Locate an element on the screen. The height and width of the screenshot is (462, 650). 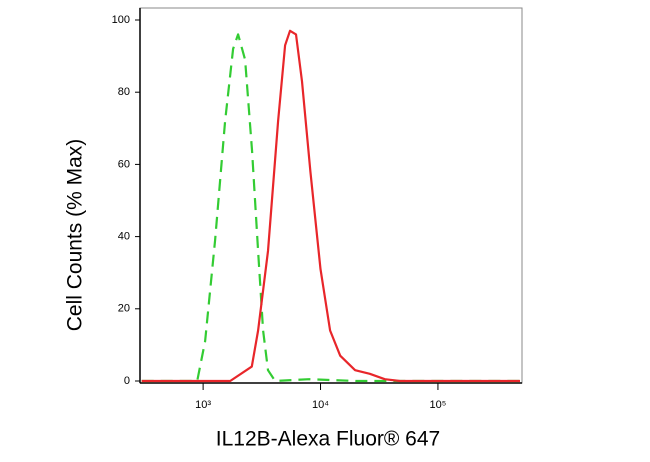
y-tick-label: 20 is located at coordinates (124, 309).